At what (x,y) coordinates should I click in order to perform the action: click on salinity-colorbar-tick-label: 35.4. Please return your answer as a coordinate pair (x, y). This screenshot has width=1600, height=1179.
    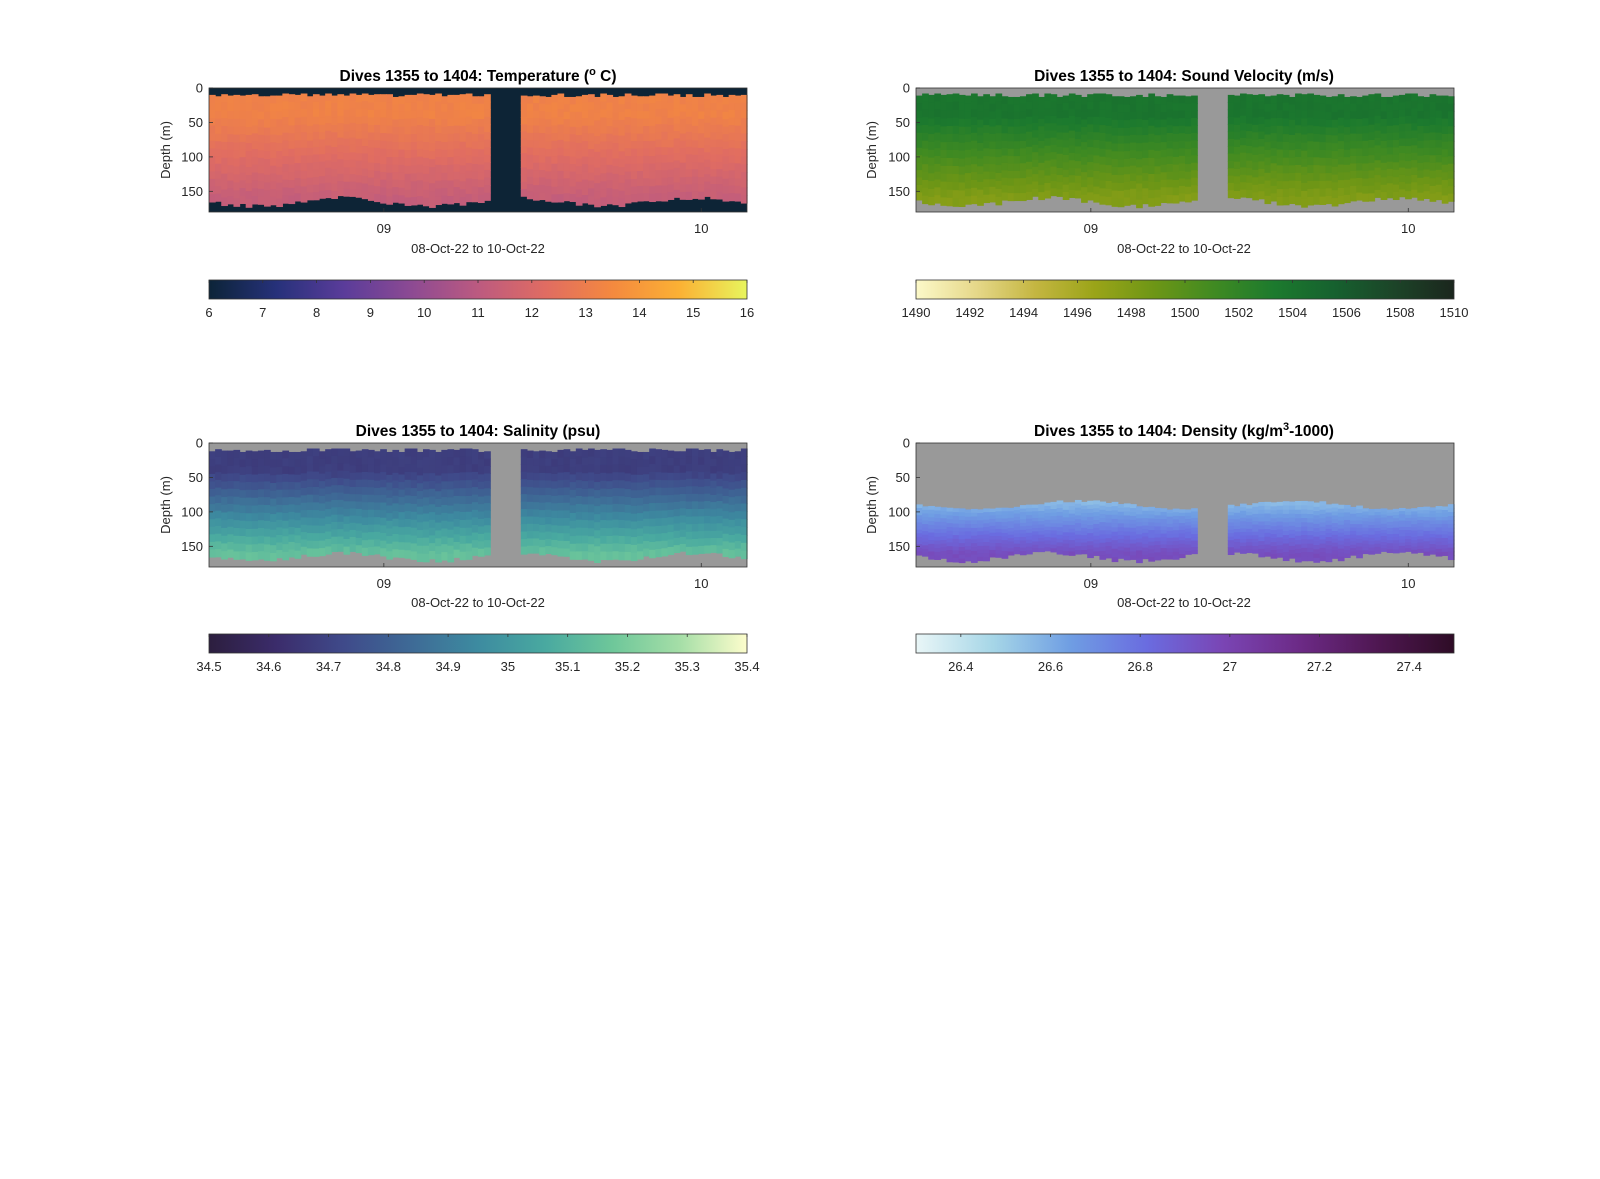
    Looking at the image, I should click on (746, 666).